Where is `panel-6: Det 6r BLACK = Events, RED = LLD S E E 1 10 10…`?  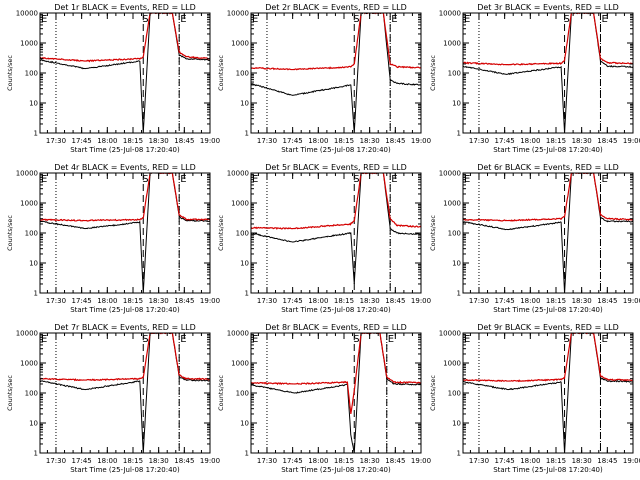
panel-6: Det 6r BLACK = Events, RED = LLD S E E 1 10 10… is located at coordinates (534, 238).